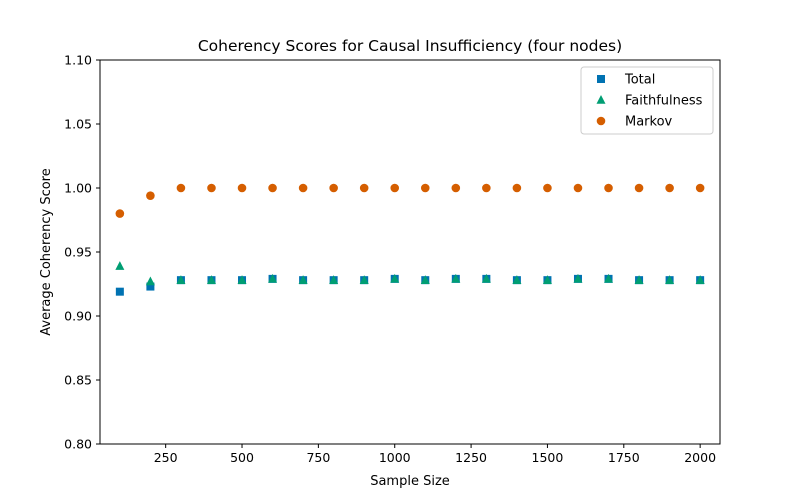 The width and height of the screenshot is (800, 504). I want to click on legend-frame, so click(647, 100).